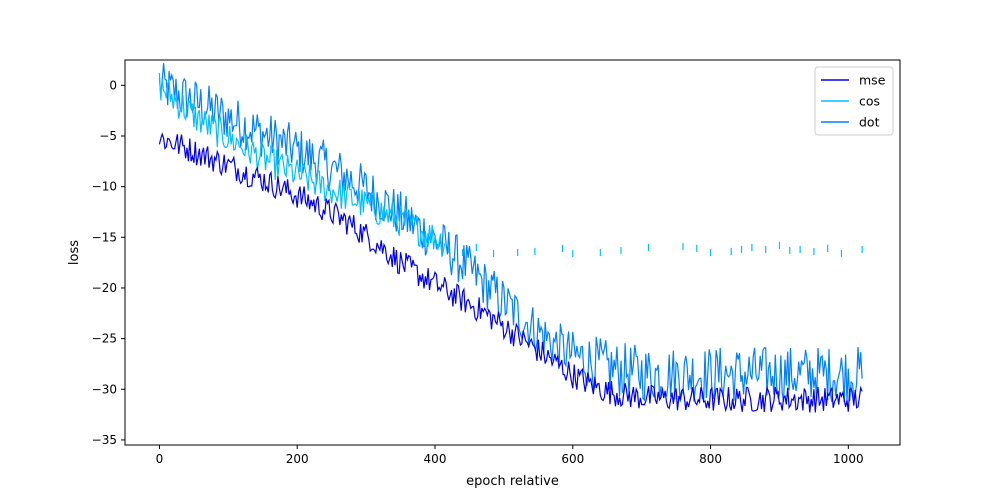 This screenshot has width=1000, height=504. Describe the element at coordinates (869, 122) in the screenshot. I see `legend-label-dot: dot` at that location.